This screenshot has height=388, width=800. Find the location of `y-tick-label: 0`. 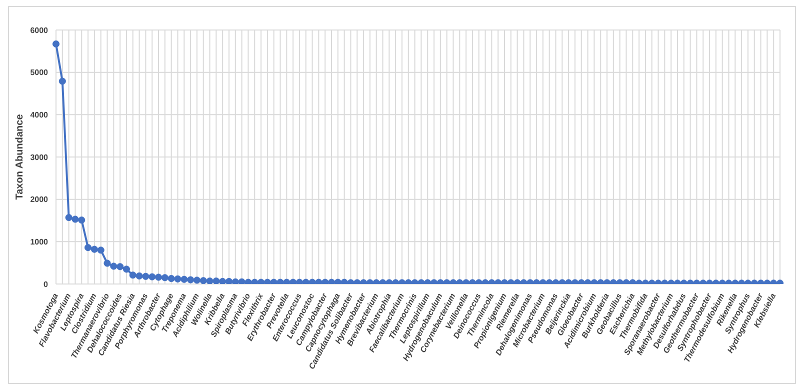

y-tick-label: 0 is located at coordinates (46, 284).